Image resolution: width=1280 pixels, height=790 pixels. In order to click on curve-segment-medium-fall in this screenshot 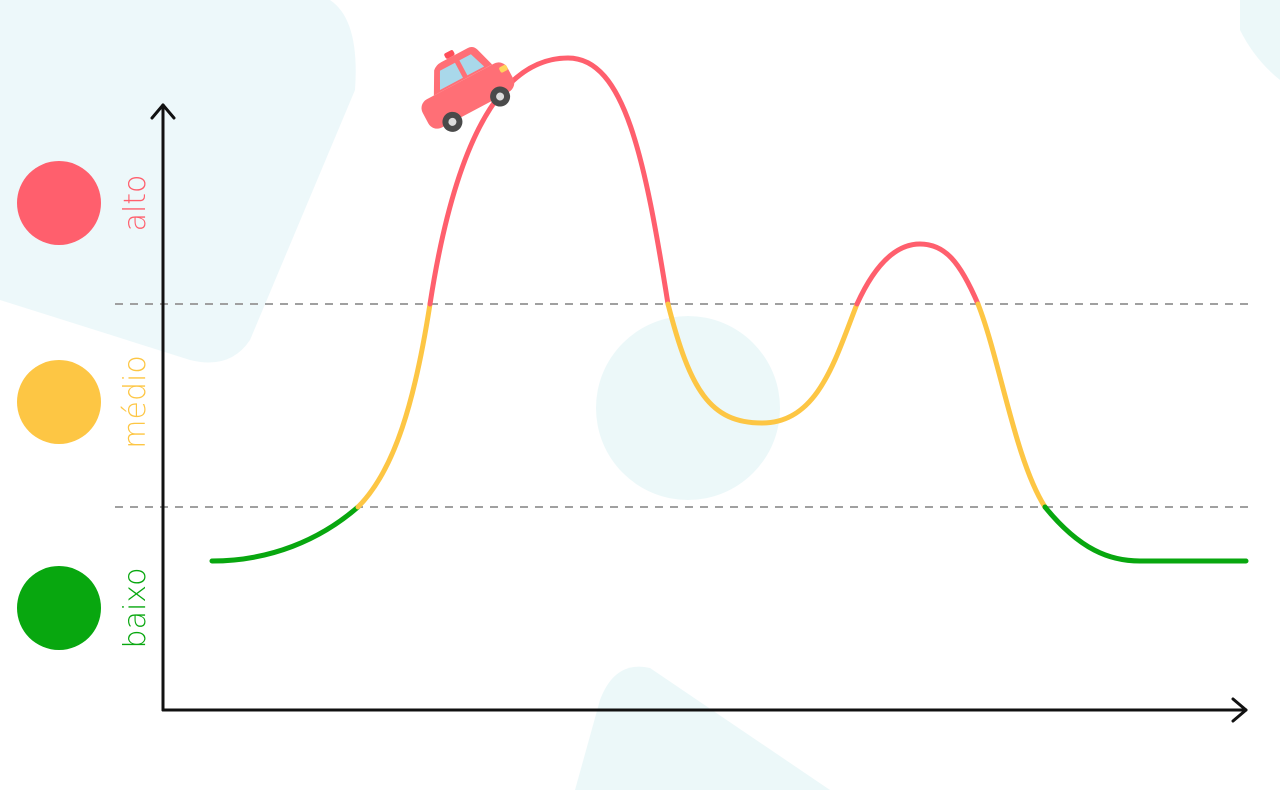, I will do `click(1011, 405)`.